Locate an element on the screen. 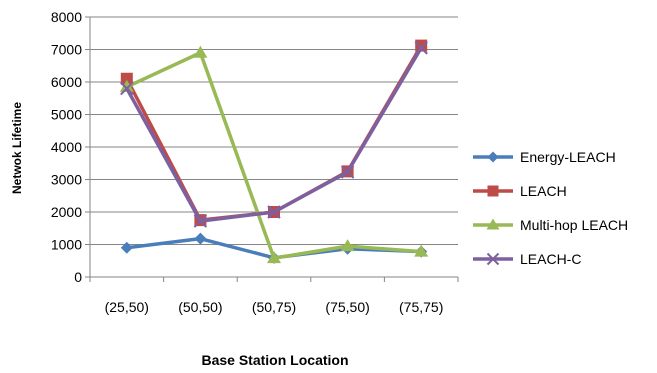 This screenshot has width=657, height=373. legend-item: LEACH-C is located at coordinates (527, 259).